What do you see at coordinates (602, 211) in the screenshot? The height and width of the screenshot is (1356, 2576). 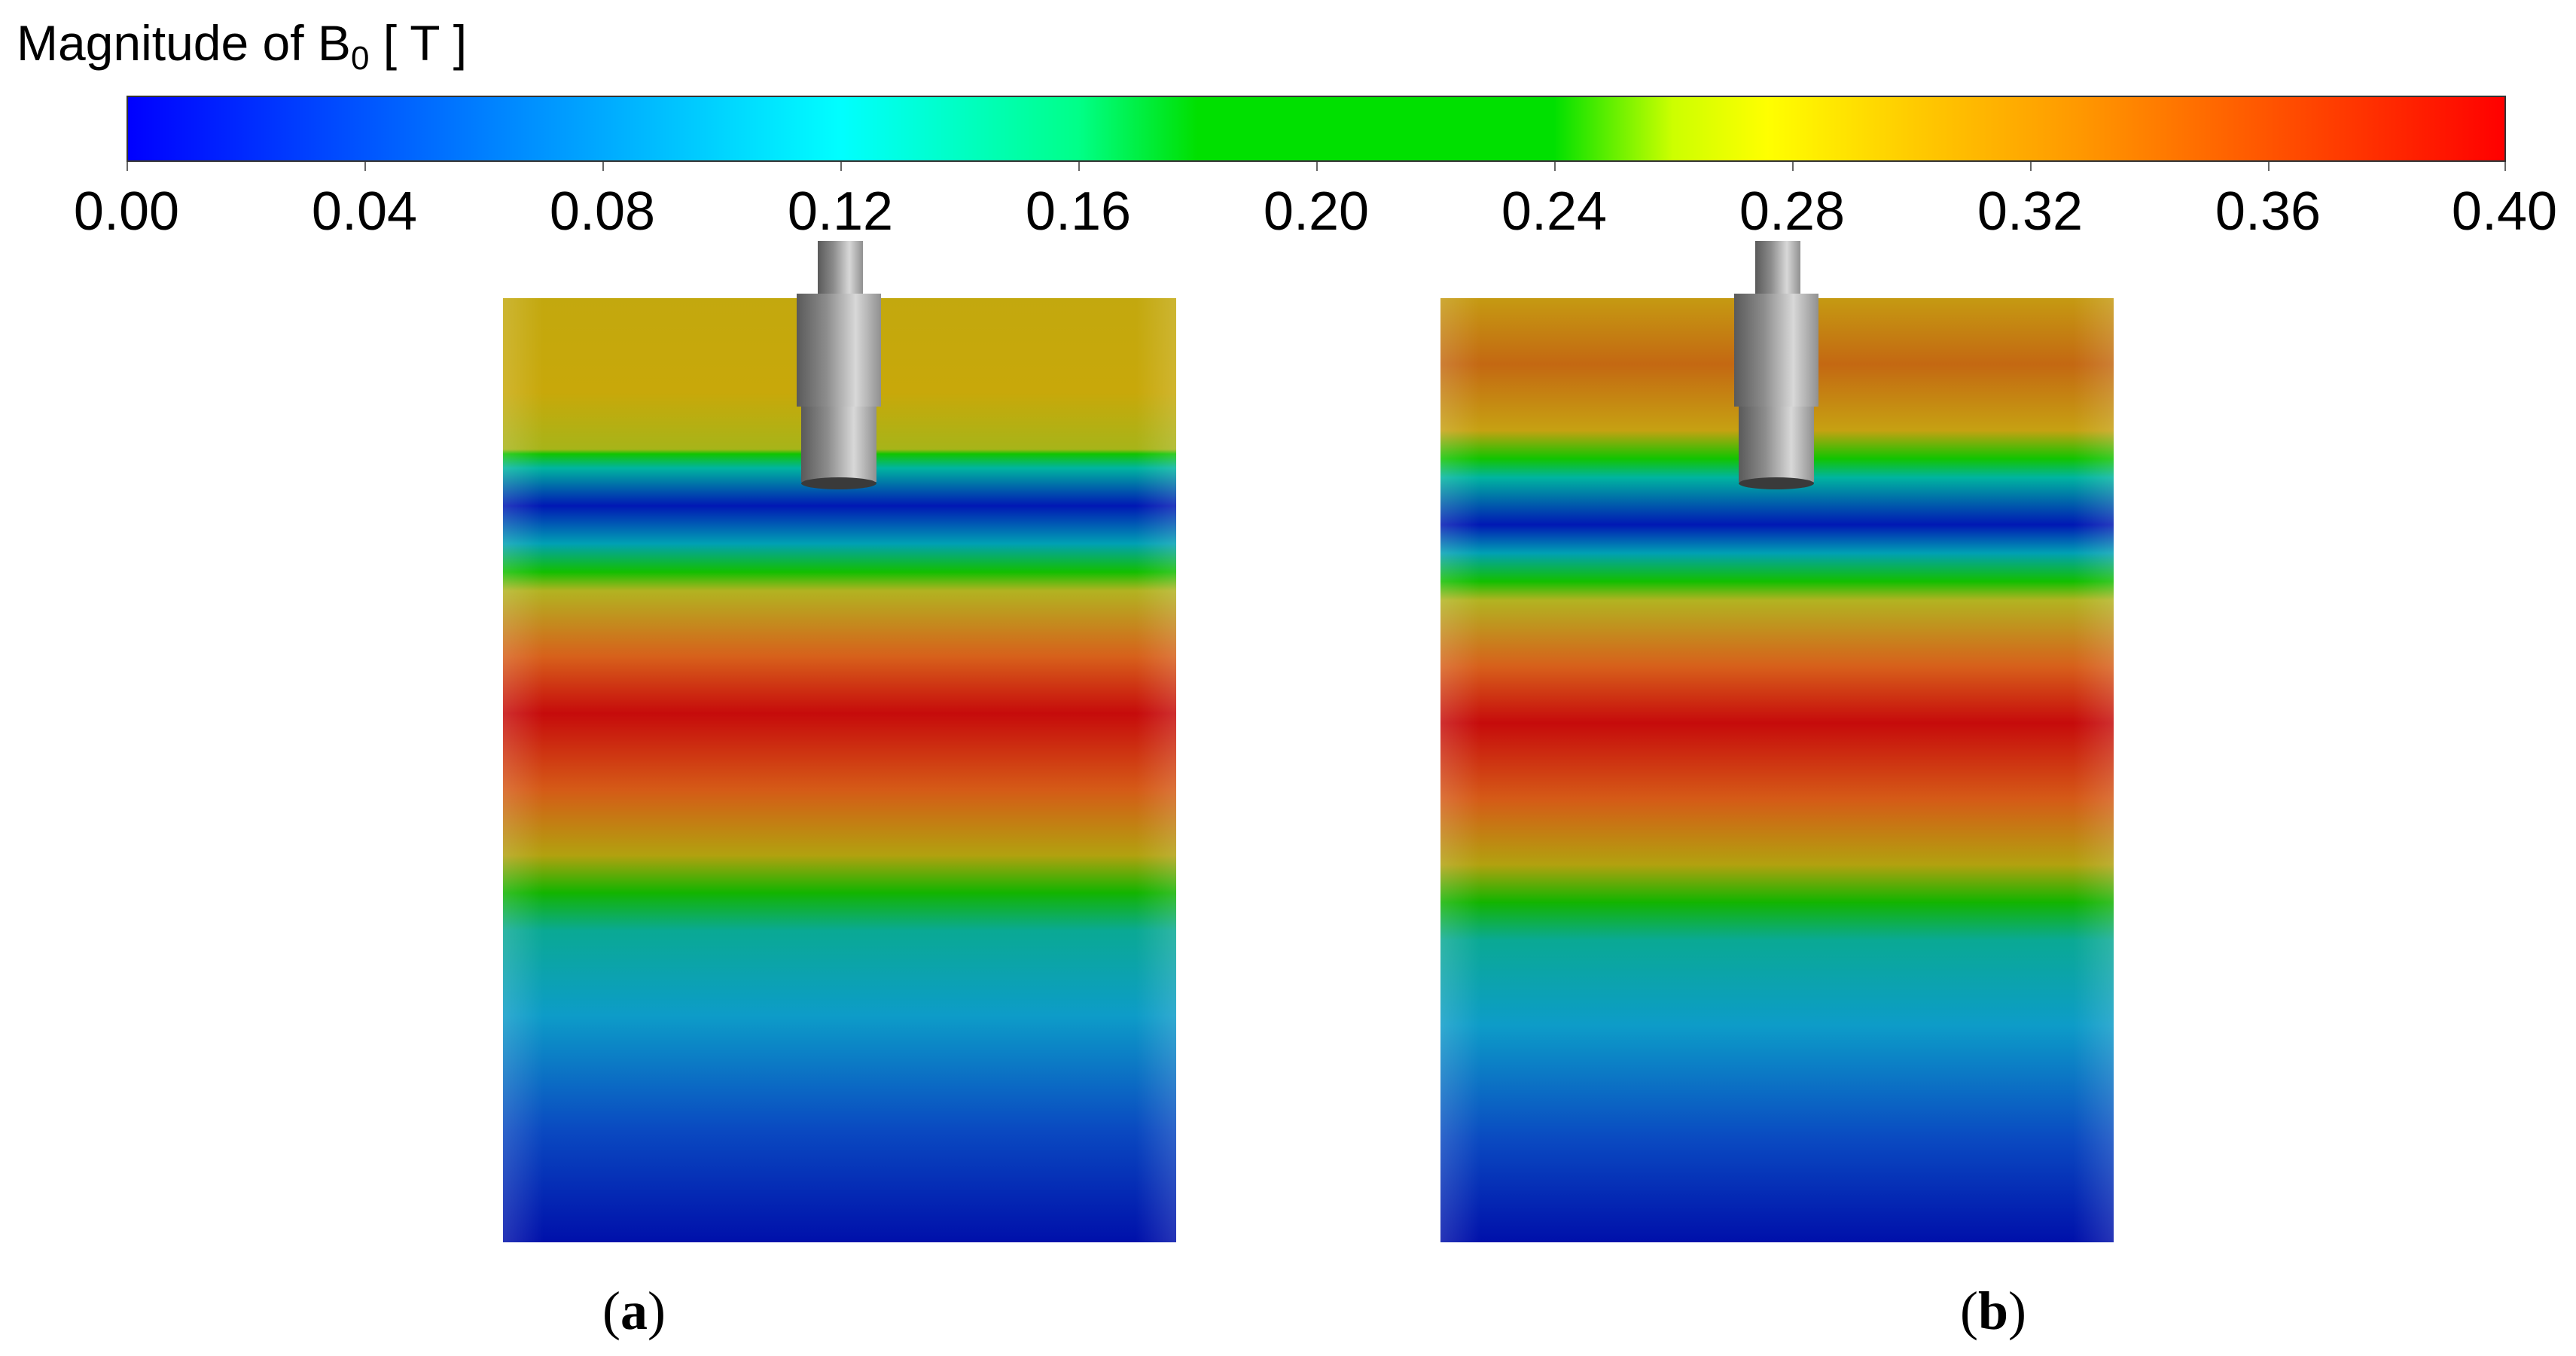 I see `colorbar-tick-label: 0.08` at bounding box center [602, 211].